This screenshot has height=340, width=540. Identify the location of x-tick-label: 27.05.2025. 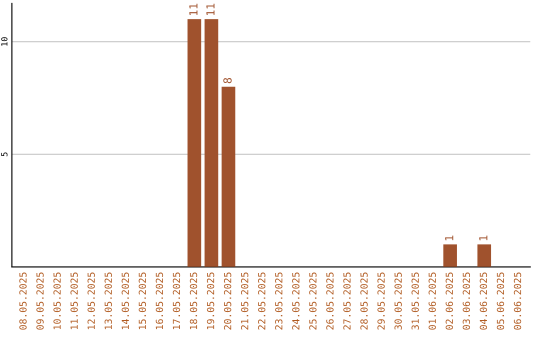
(347, 301).